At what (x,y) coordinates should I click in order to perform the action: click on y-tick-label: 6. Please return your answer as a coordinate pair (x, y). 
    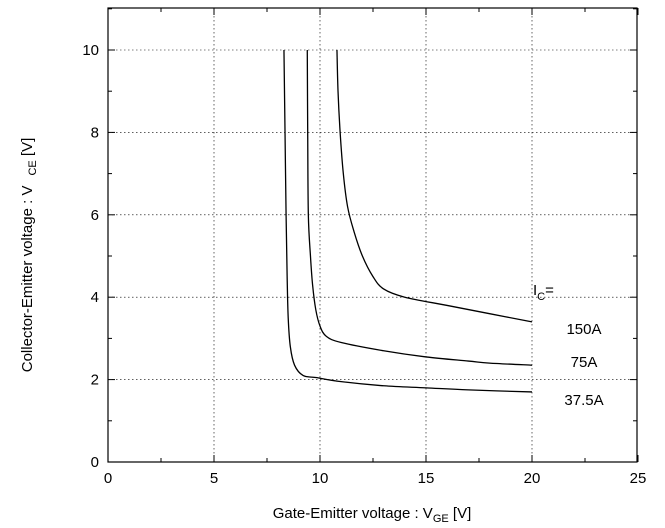
    Looking at the image, I should click on (95, 215).